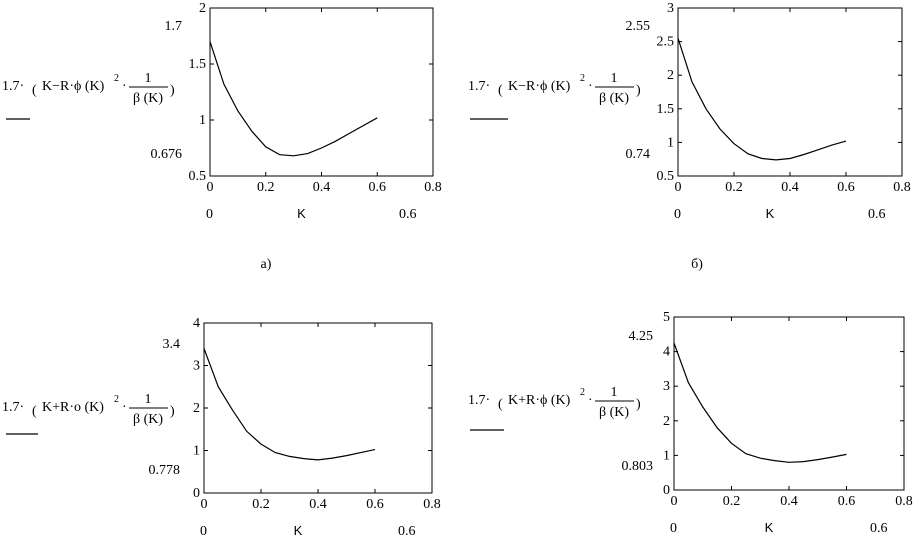 This screenshot has width=915, height=539. I want to click on y-max-label: 3.4, so click(172, 344).